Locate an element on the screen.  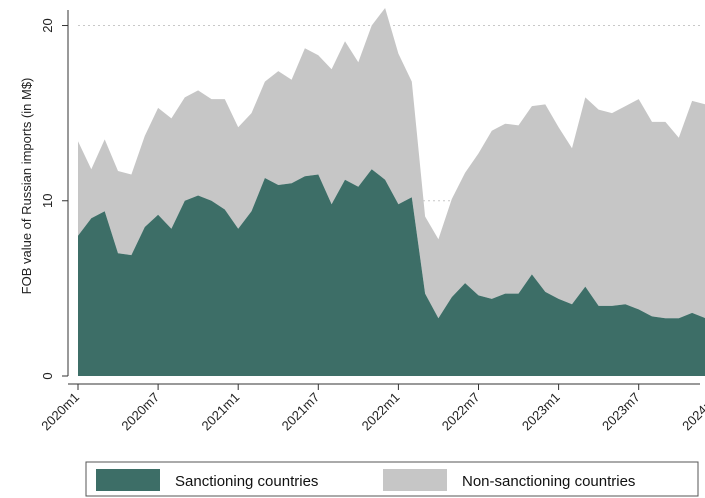
x-tick-label-2022m1: 2022m1 is located at coordinates (381, 412).